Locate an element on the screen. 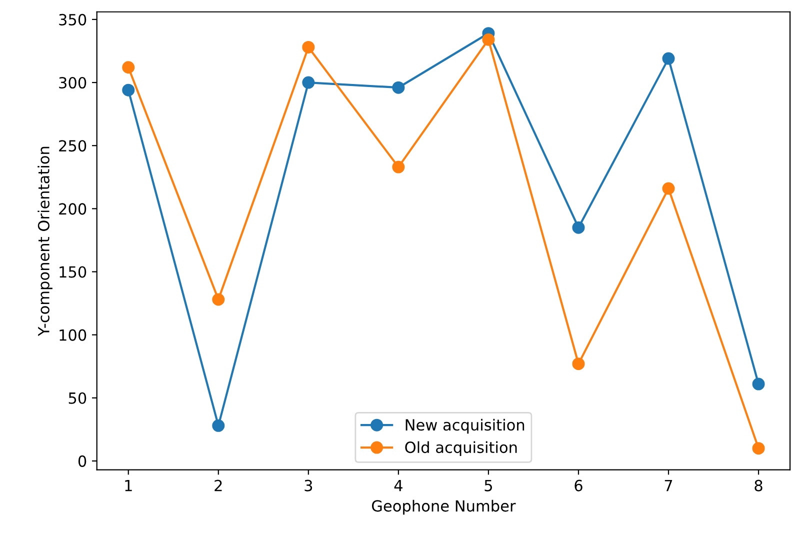  x-tick-label: 6 is located at coordinates (578, 486).